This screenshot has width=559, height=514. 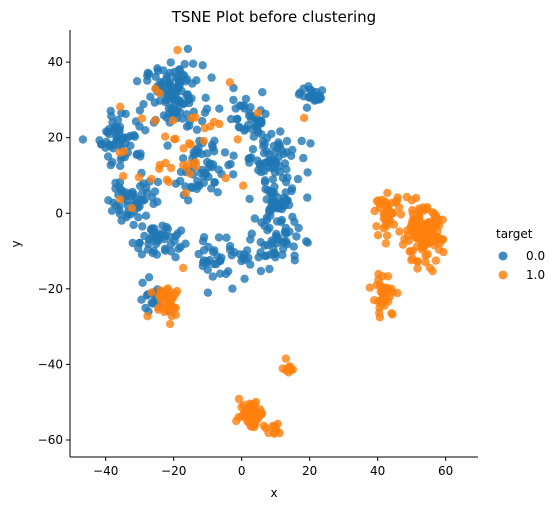 I want to click on y-tick-label-0: −60, so click(x=50, y=440).